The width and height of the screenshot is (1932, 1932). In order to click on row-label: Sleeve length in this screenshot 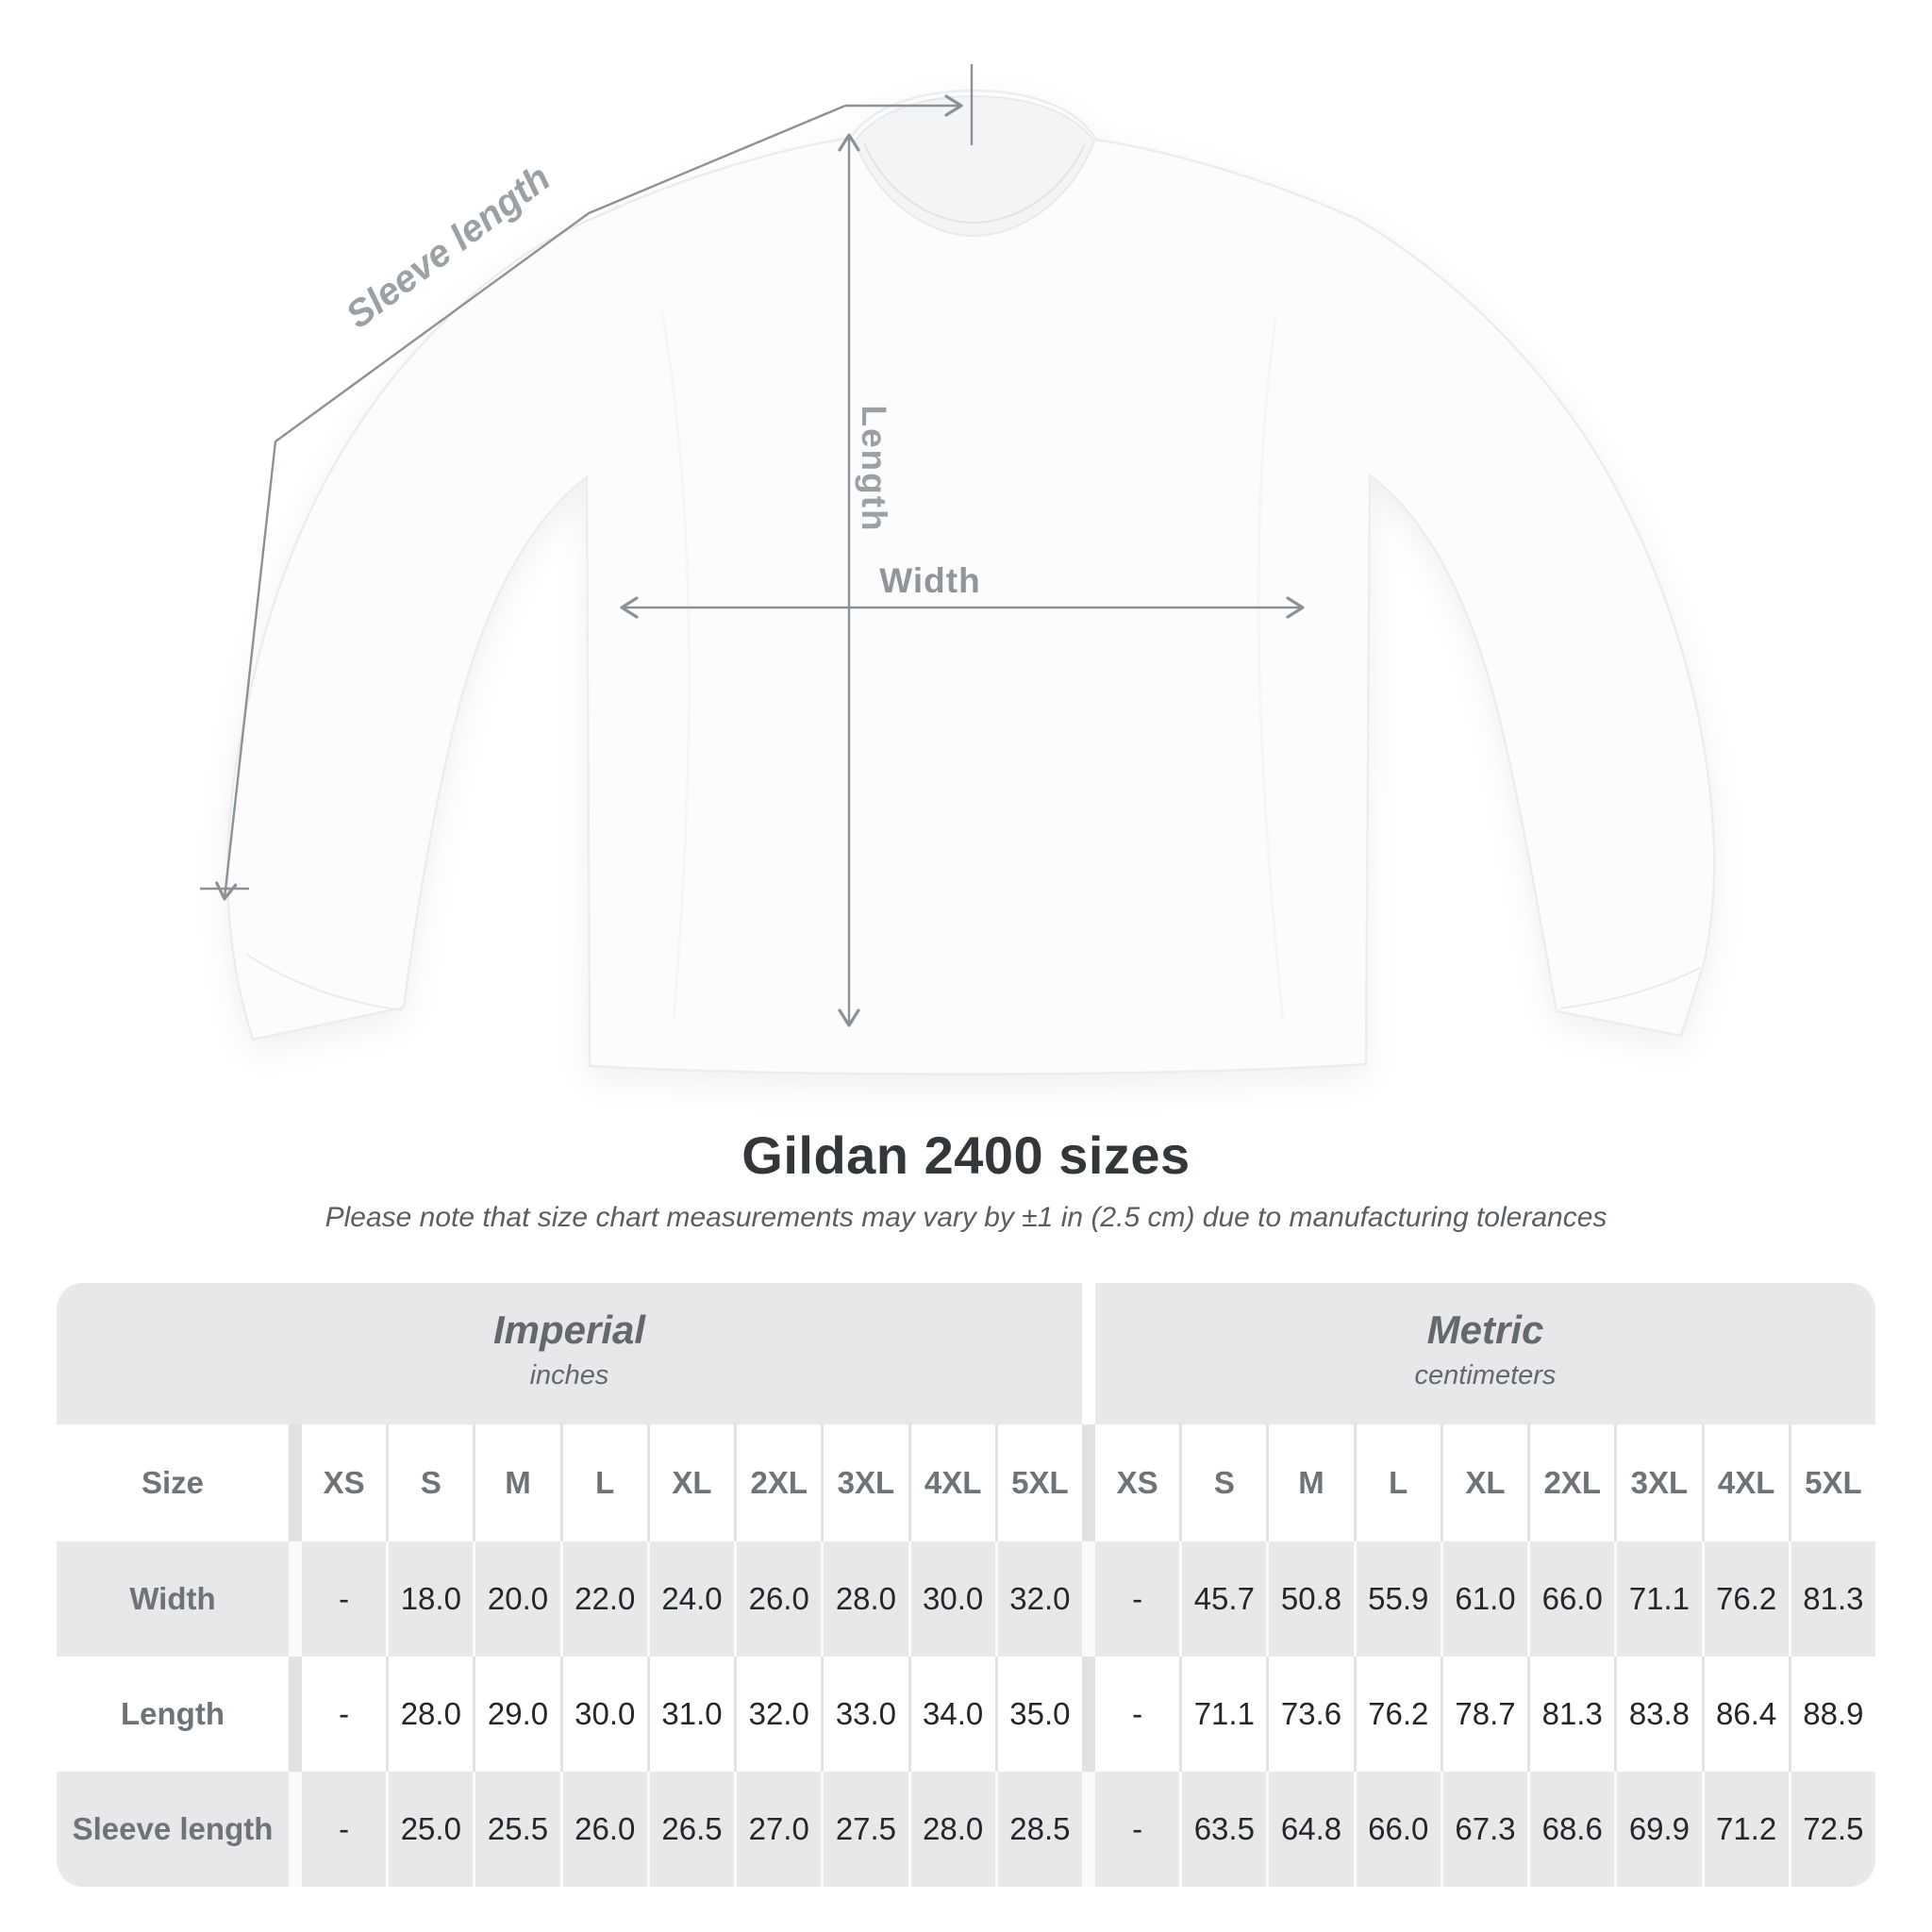, I will do `click(173, 1829)`.